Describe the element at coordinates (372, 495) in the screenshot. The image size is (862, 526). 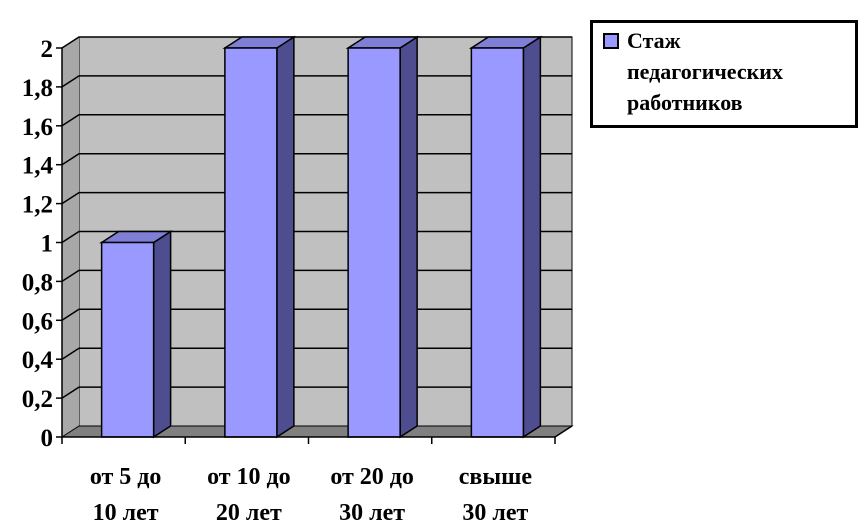
I see `x-tick-label: от 20 до 30 лет` at that location.